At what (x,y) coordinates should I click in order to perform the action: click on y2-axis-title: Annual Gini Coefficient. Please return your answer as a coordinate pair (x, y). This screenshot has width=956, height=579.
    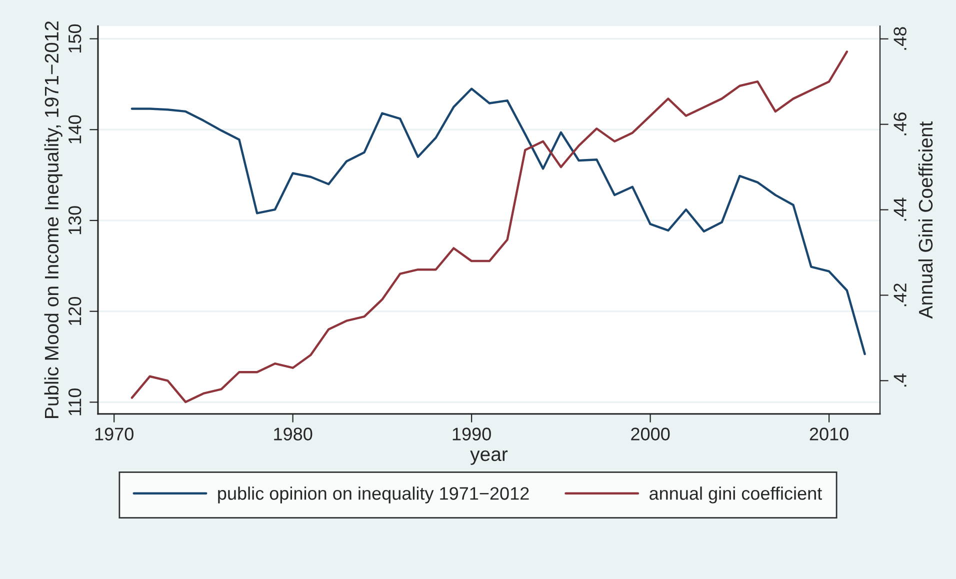
    Looking at the image, I should click on (925, 220).